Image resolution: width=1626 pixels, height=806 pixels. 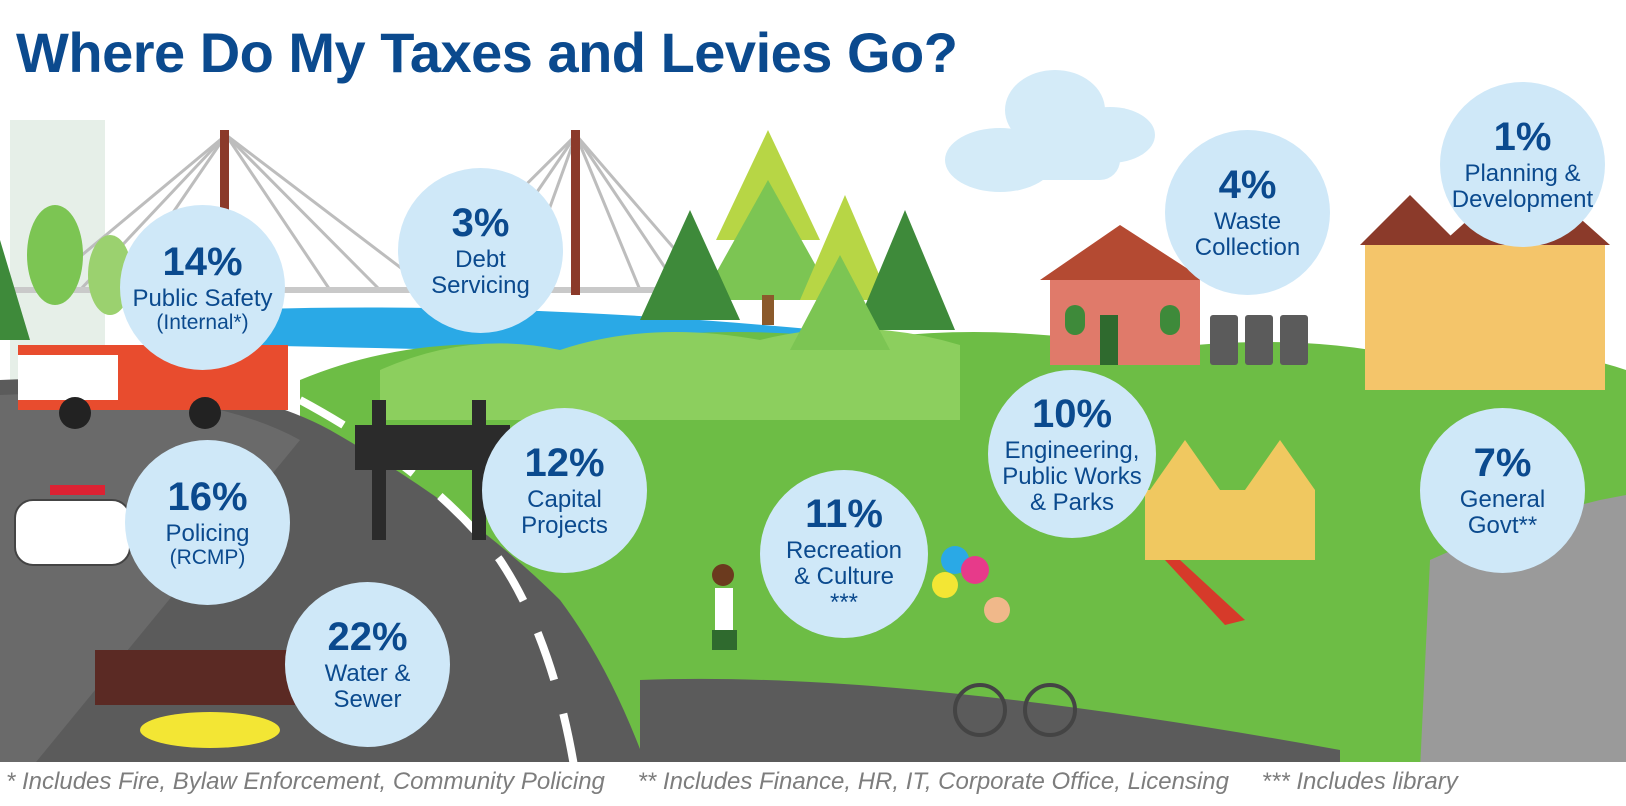 What do you see at coordinates (207, 496) in the screenshot?
I see `bubble-percent: 16%` at bounding box center [207, 496].